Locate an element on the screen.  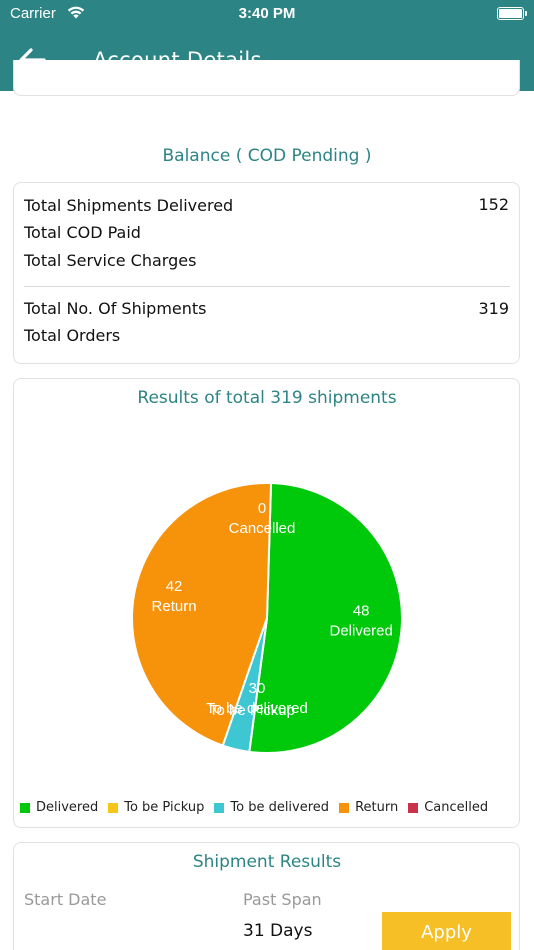
apply-button-label: Apply is located at coordinates (446, 932).